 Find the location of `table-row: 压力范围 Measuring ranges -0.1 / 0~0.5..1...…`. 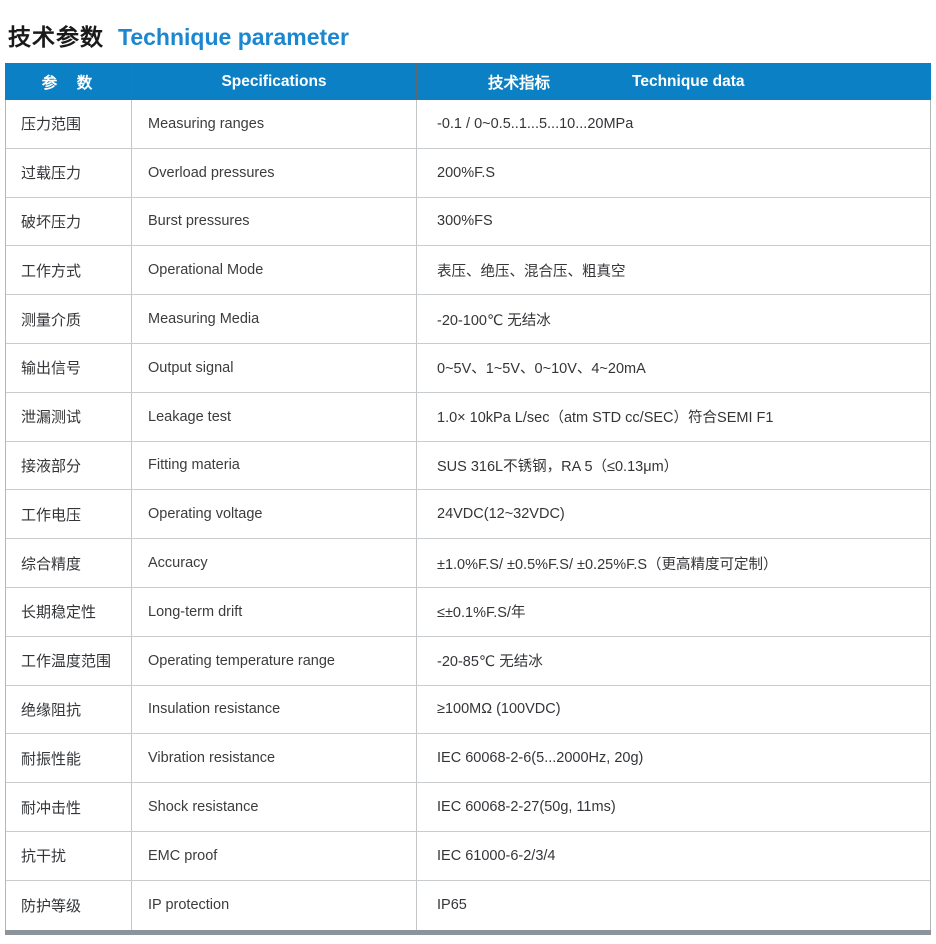

table-row: 压力范围 Measuring ranges -0.1 / 0~0.5..1...… is located at coordinates (468, 124).